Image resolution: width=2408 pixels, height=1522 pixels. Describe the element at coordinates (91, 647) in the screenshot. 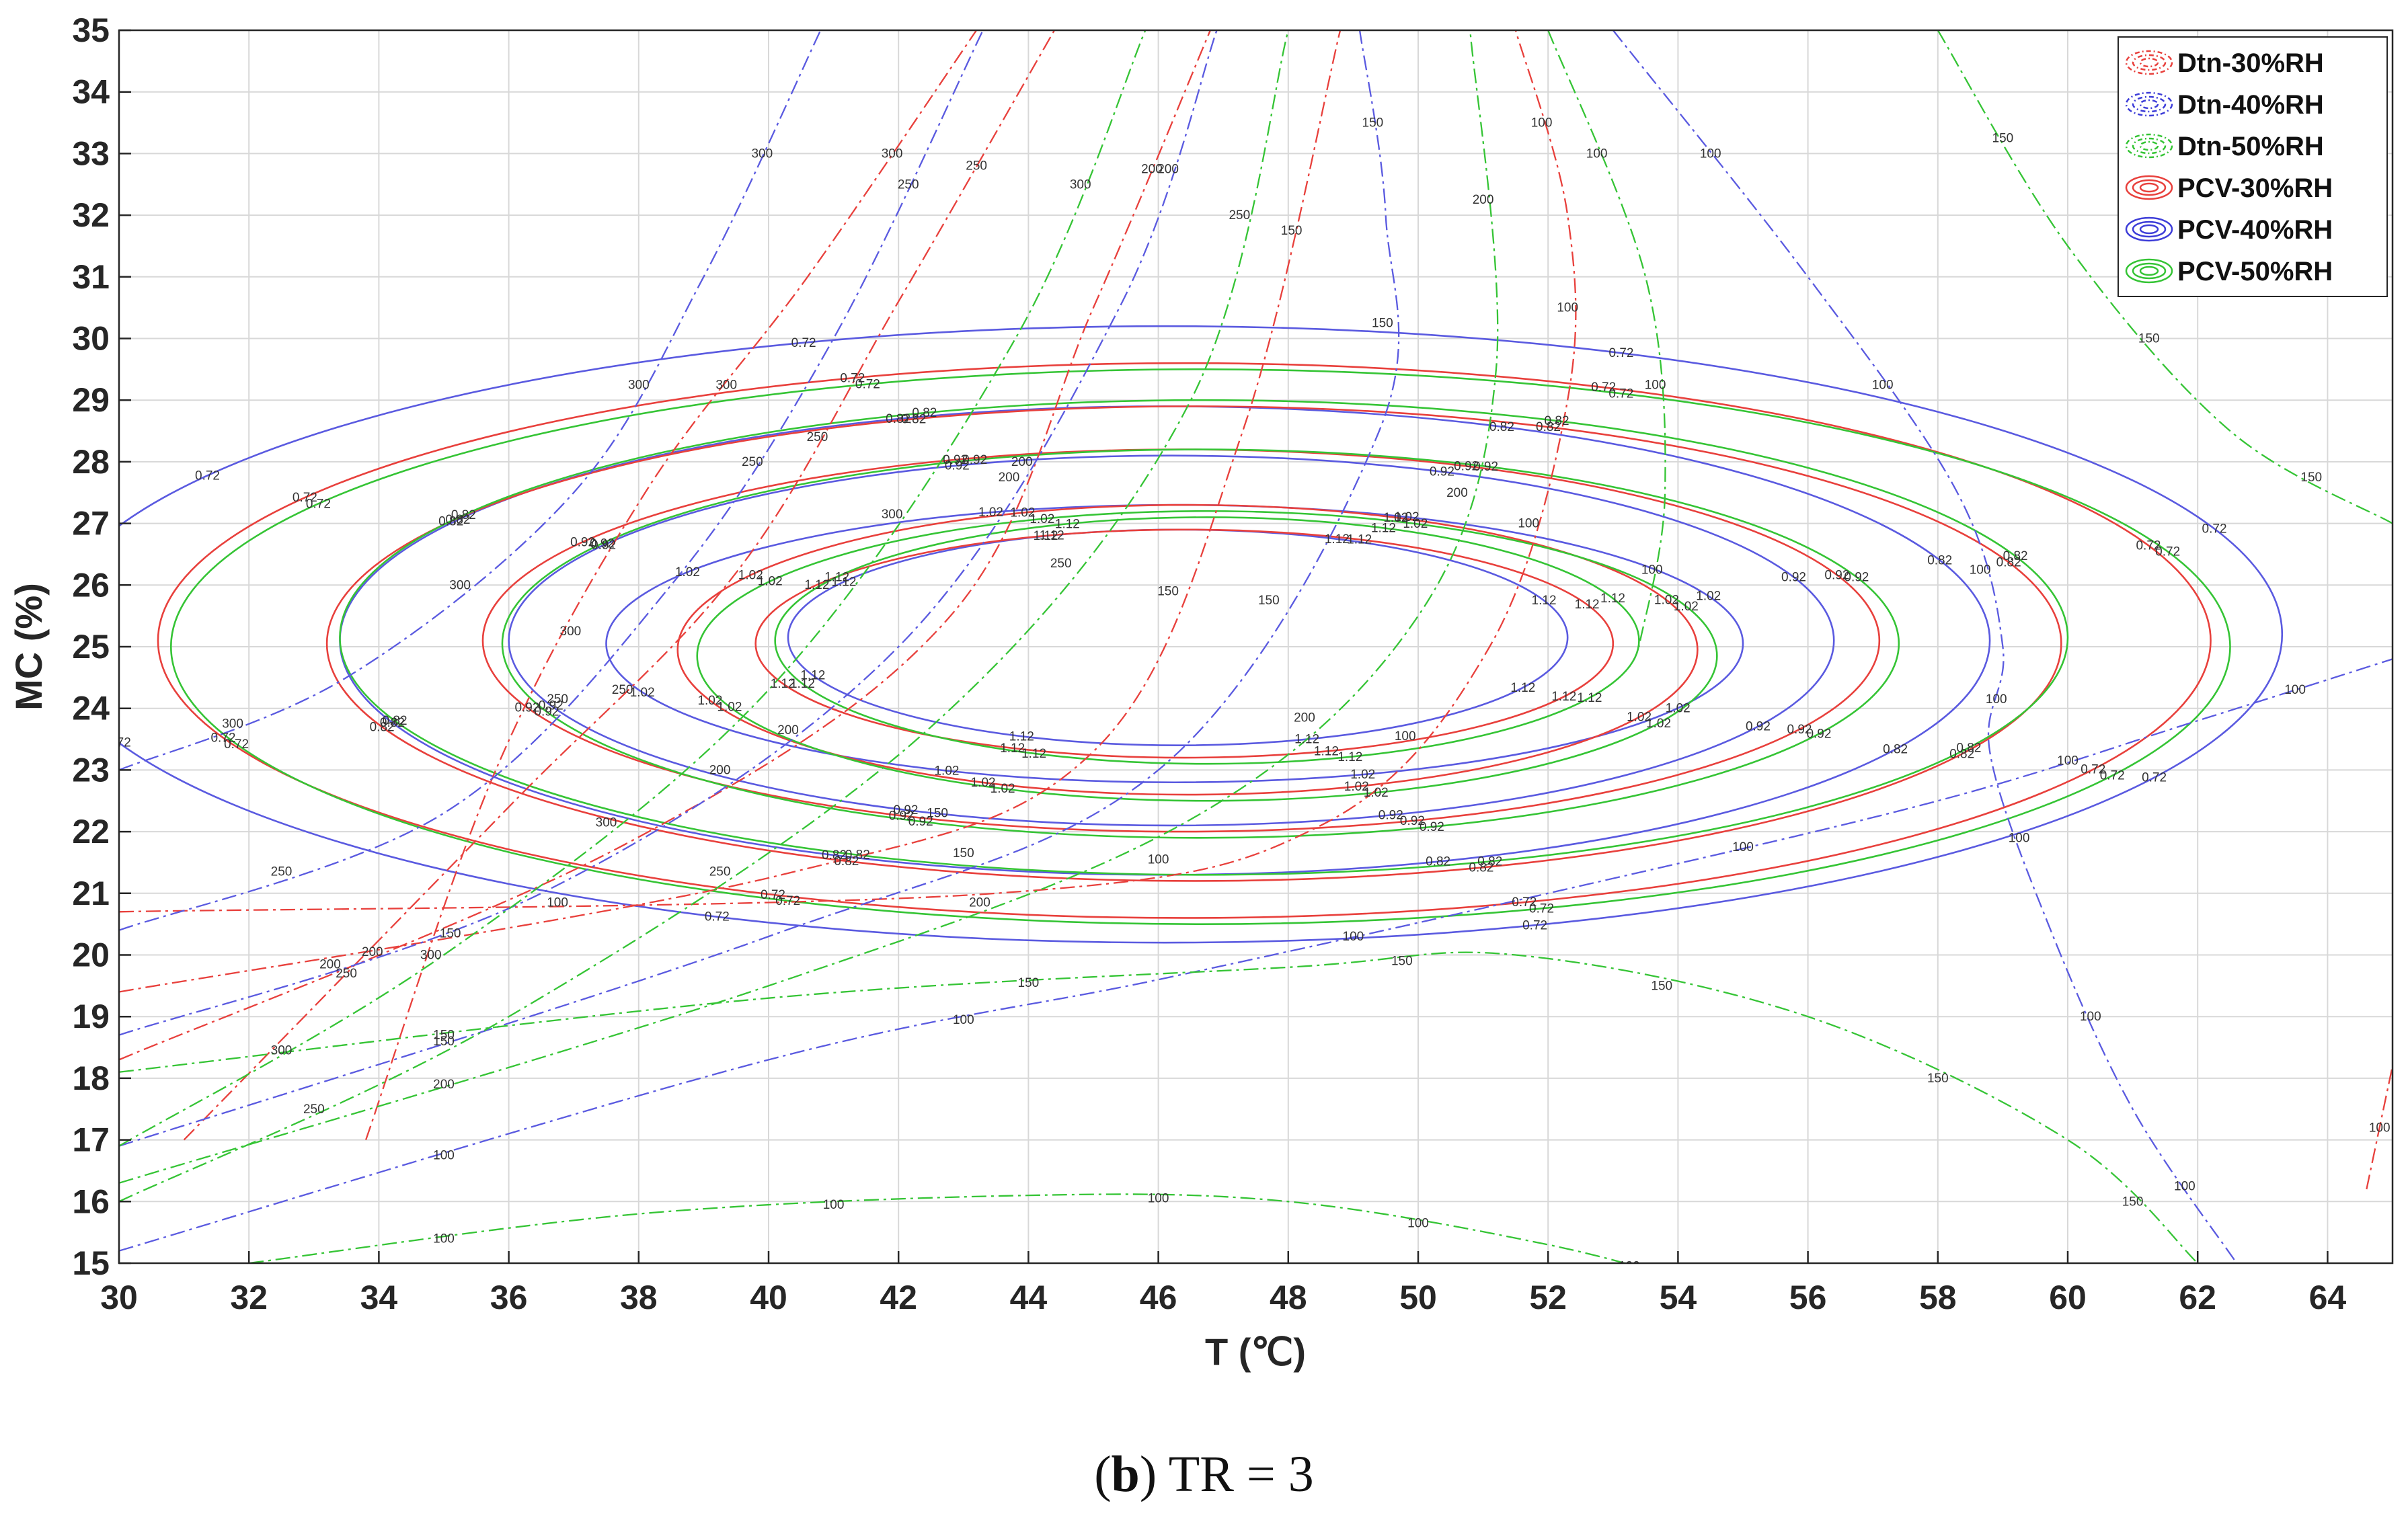

I see `y-tick-label: 25` at that location.